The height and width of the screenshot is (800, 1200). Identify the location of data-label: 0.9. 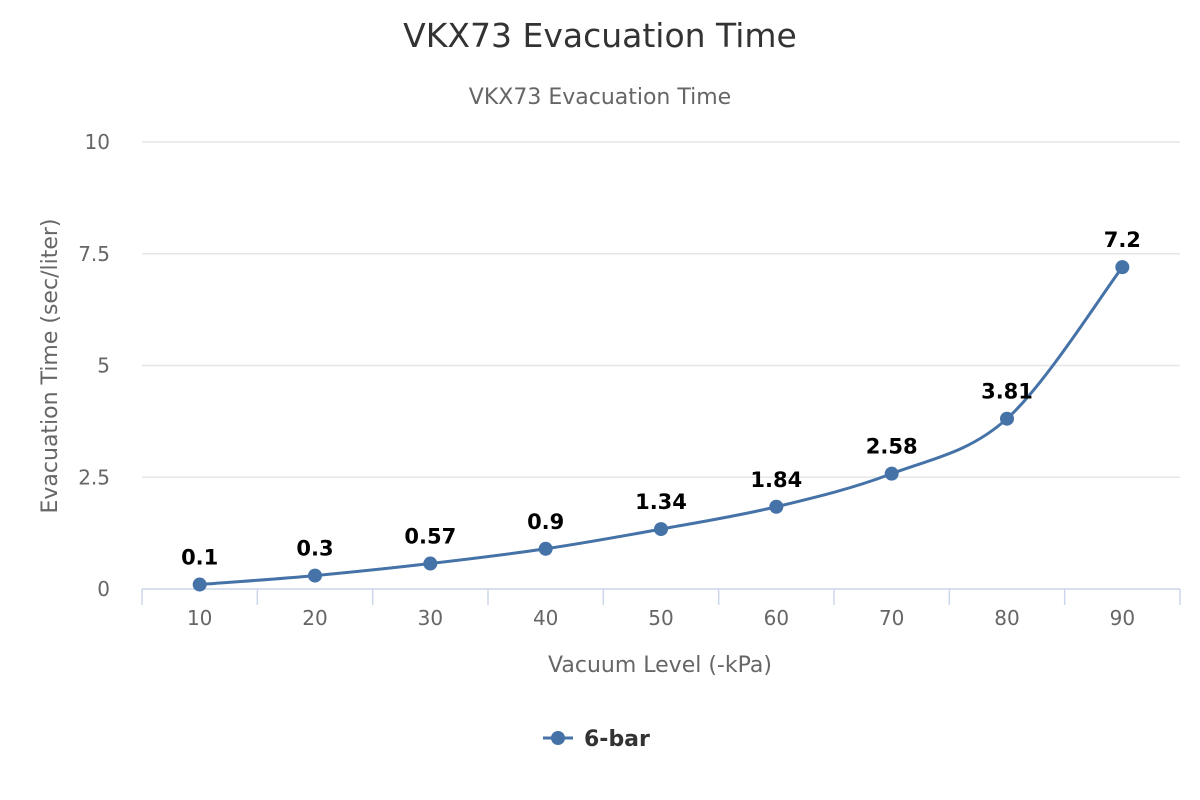
(545, 522).